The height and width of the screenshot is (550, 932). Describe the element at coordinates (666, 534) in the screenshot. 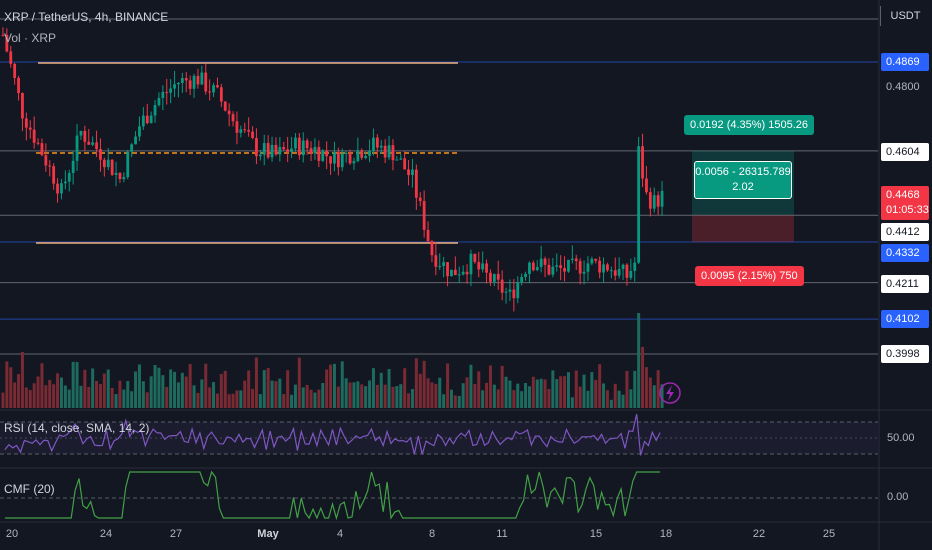

I see `x-tick-18: 18` at that location.